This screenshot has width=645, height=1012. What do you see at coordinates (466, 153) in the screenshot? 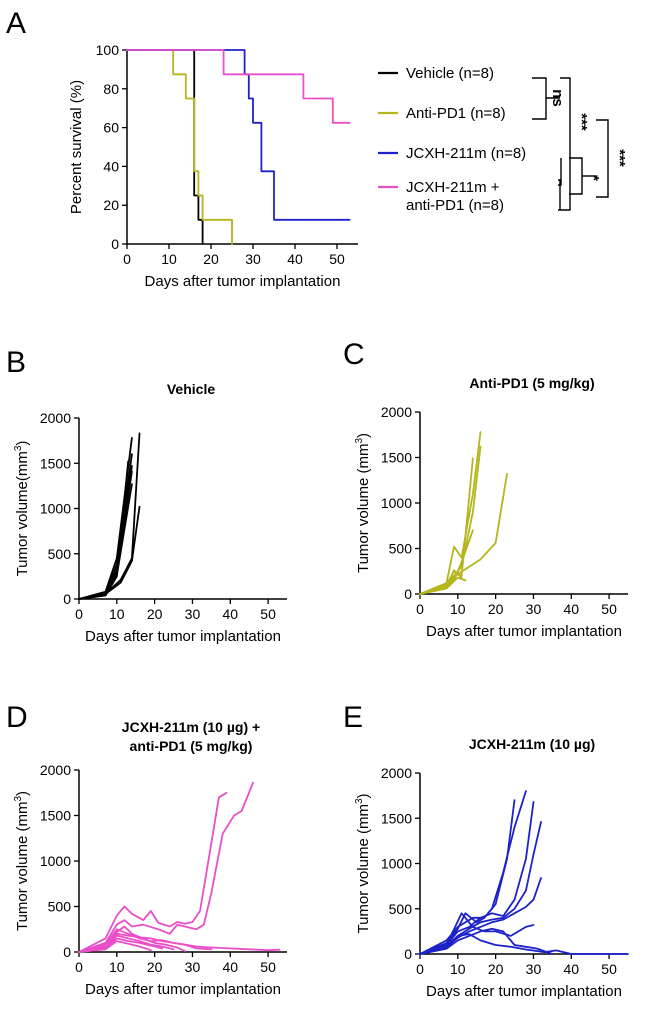
I see `legend-label: JCXH-211m (n=8)` at bounding box center [466, 153].